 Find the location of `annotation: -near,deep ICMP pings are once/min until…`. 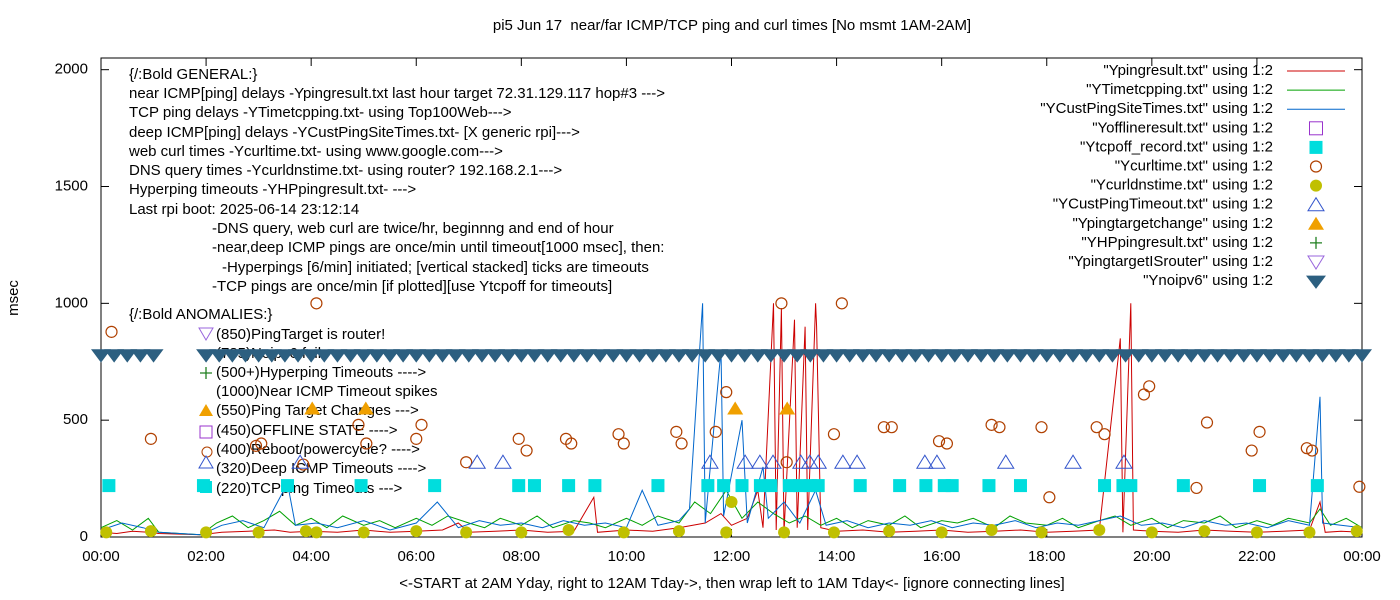

annotation: -near,deep ICMP pings are once/min until… is located at coordinates (438, 247).